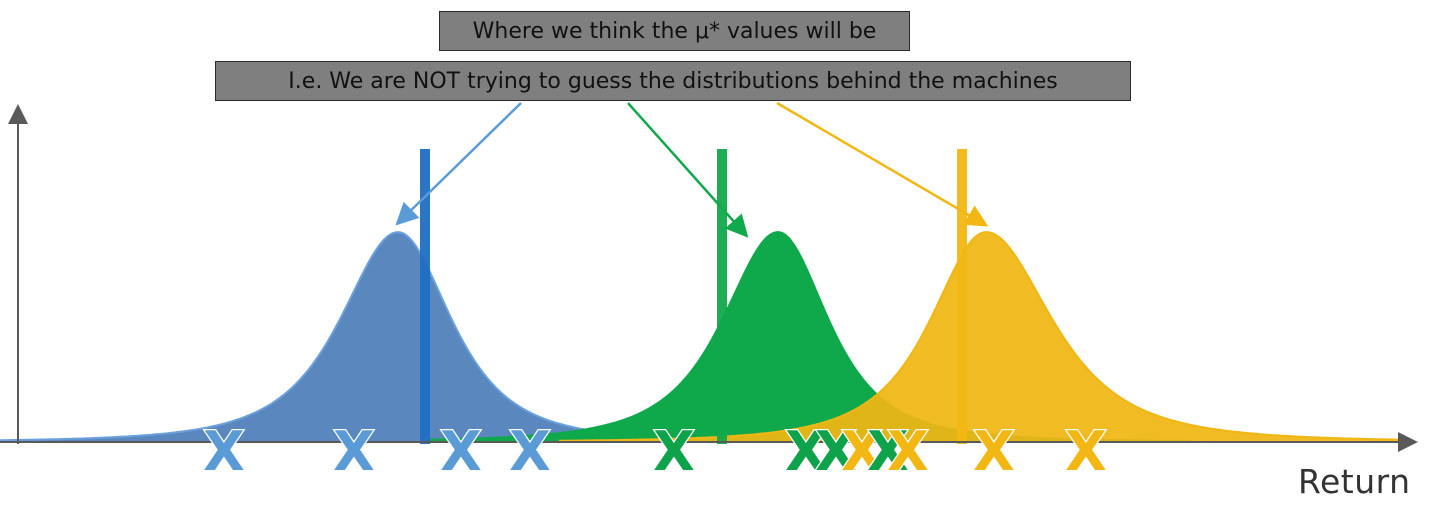  Describe the element at coordinates (688, 170) in the screenshot. I see `green-pointer-arrow` at that location.